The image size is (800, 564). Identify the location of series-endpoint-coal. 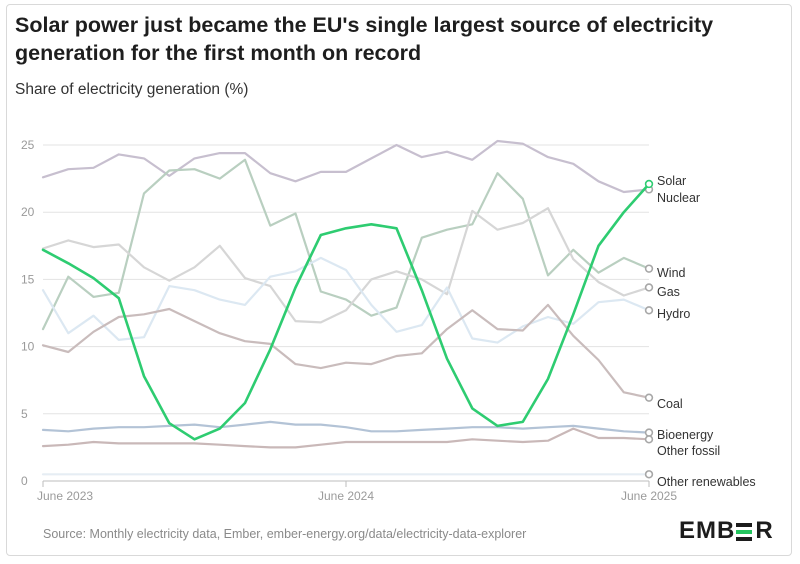
(649, 397).